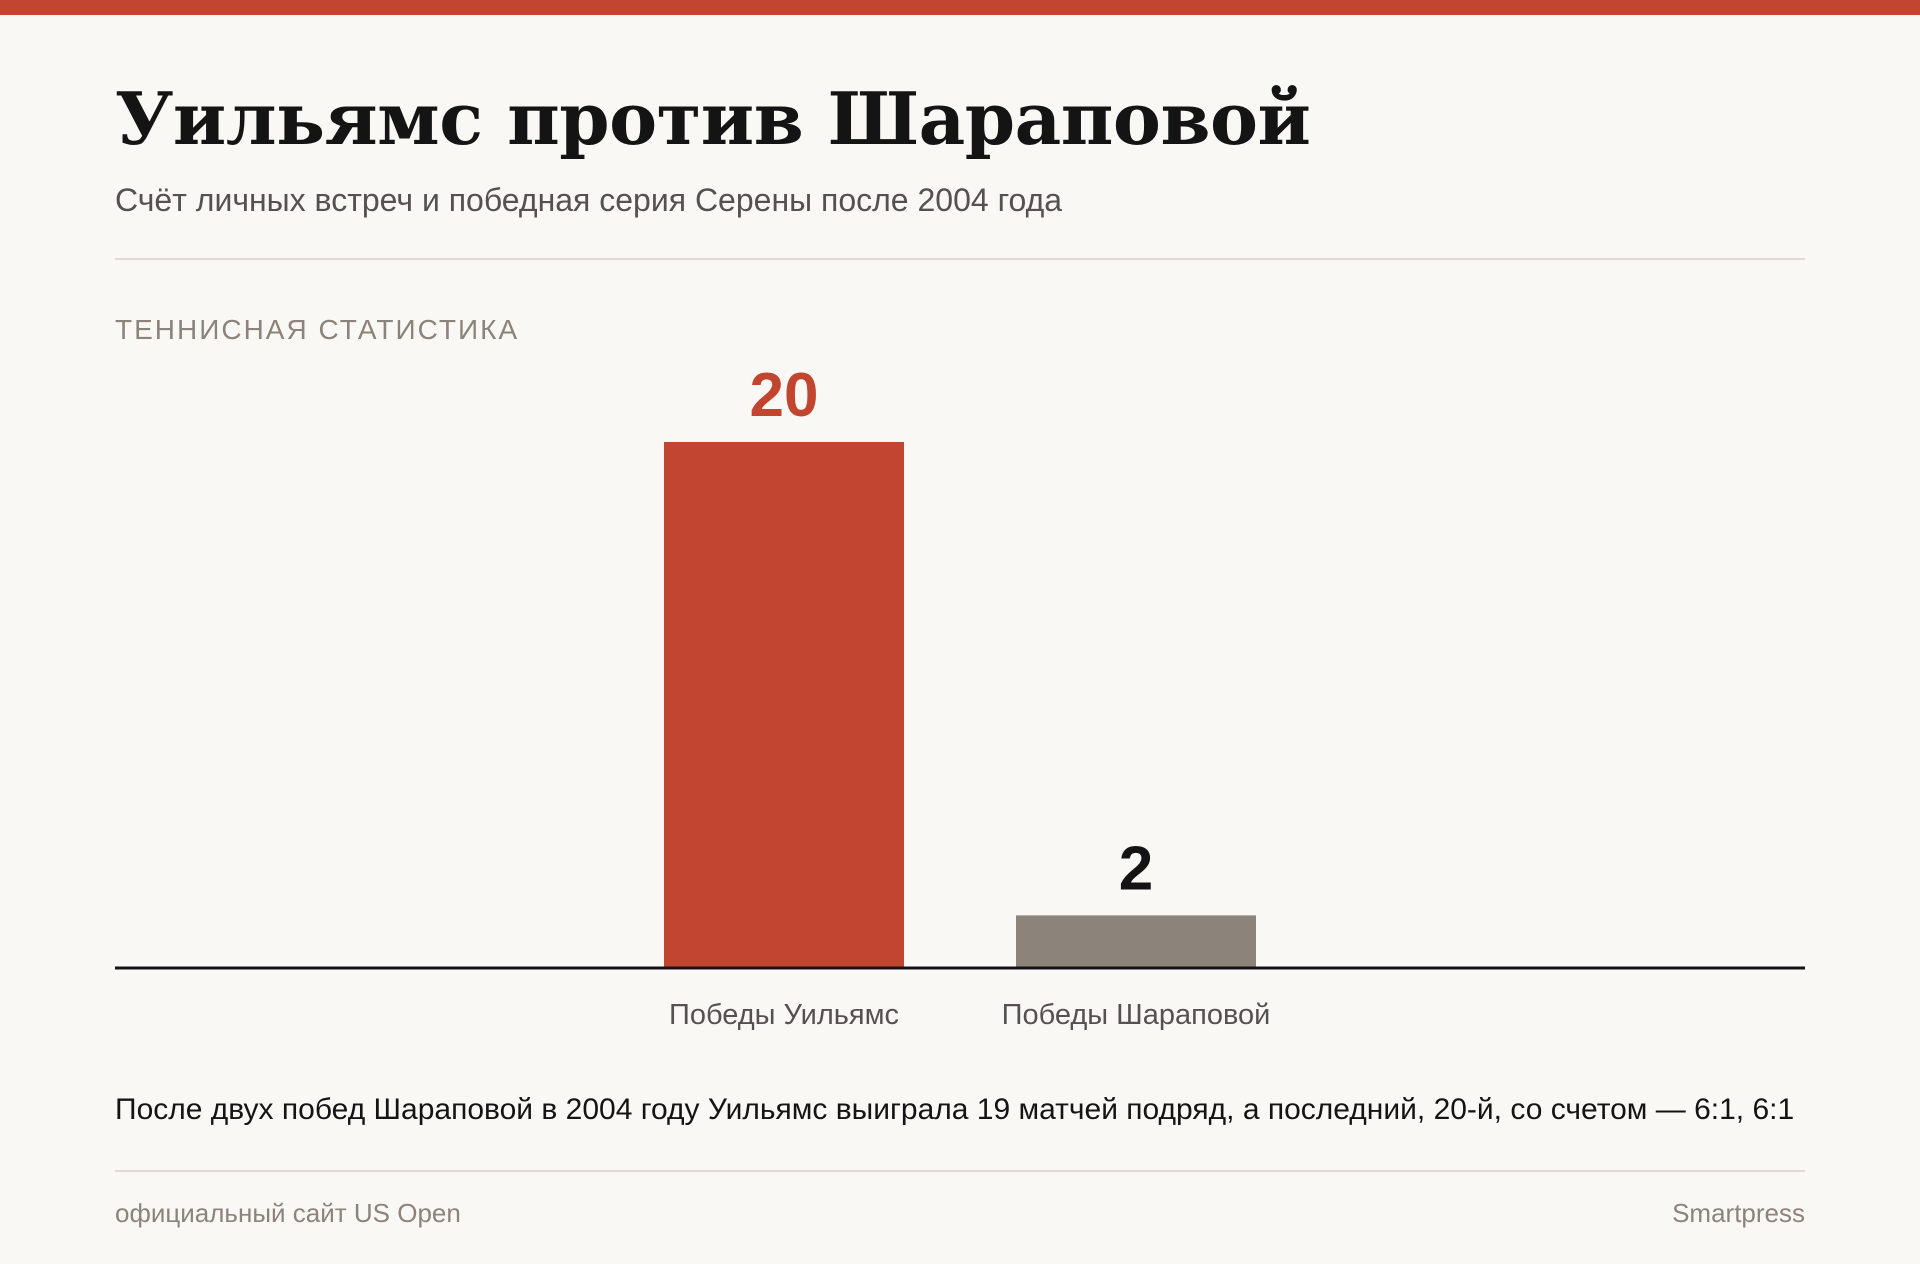 This screenshot has width=1920, height=1264. What do you see at coordinates (1136, 1015) in the screenshot?
I see `category-label-2: Победы Шараповой` at bounding box center [1136, 1015].